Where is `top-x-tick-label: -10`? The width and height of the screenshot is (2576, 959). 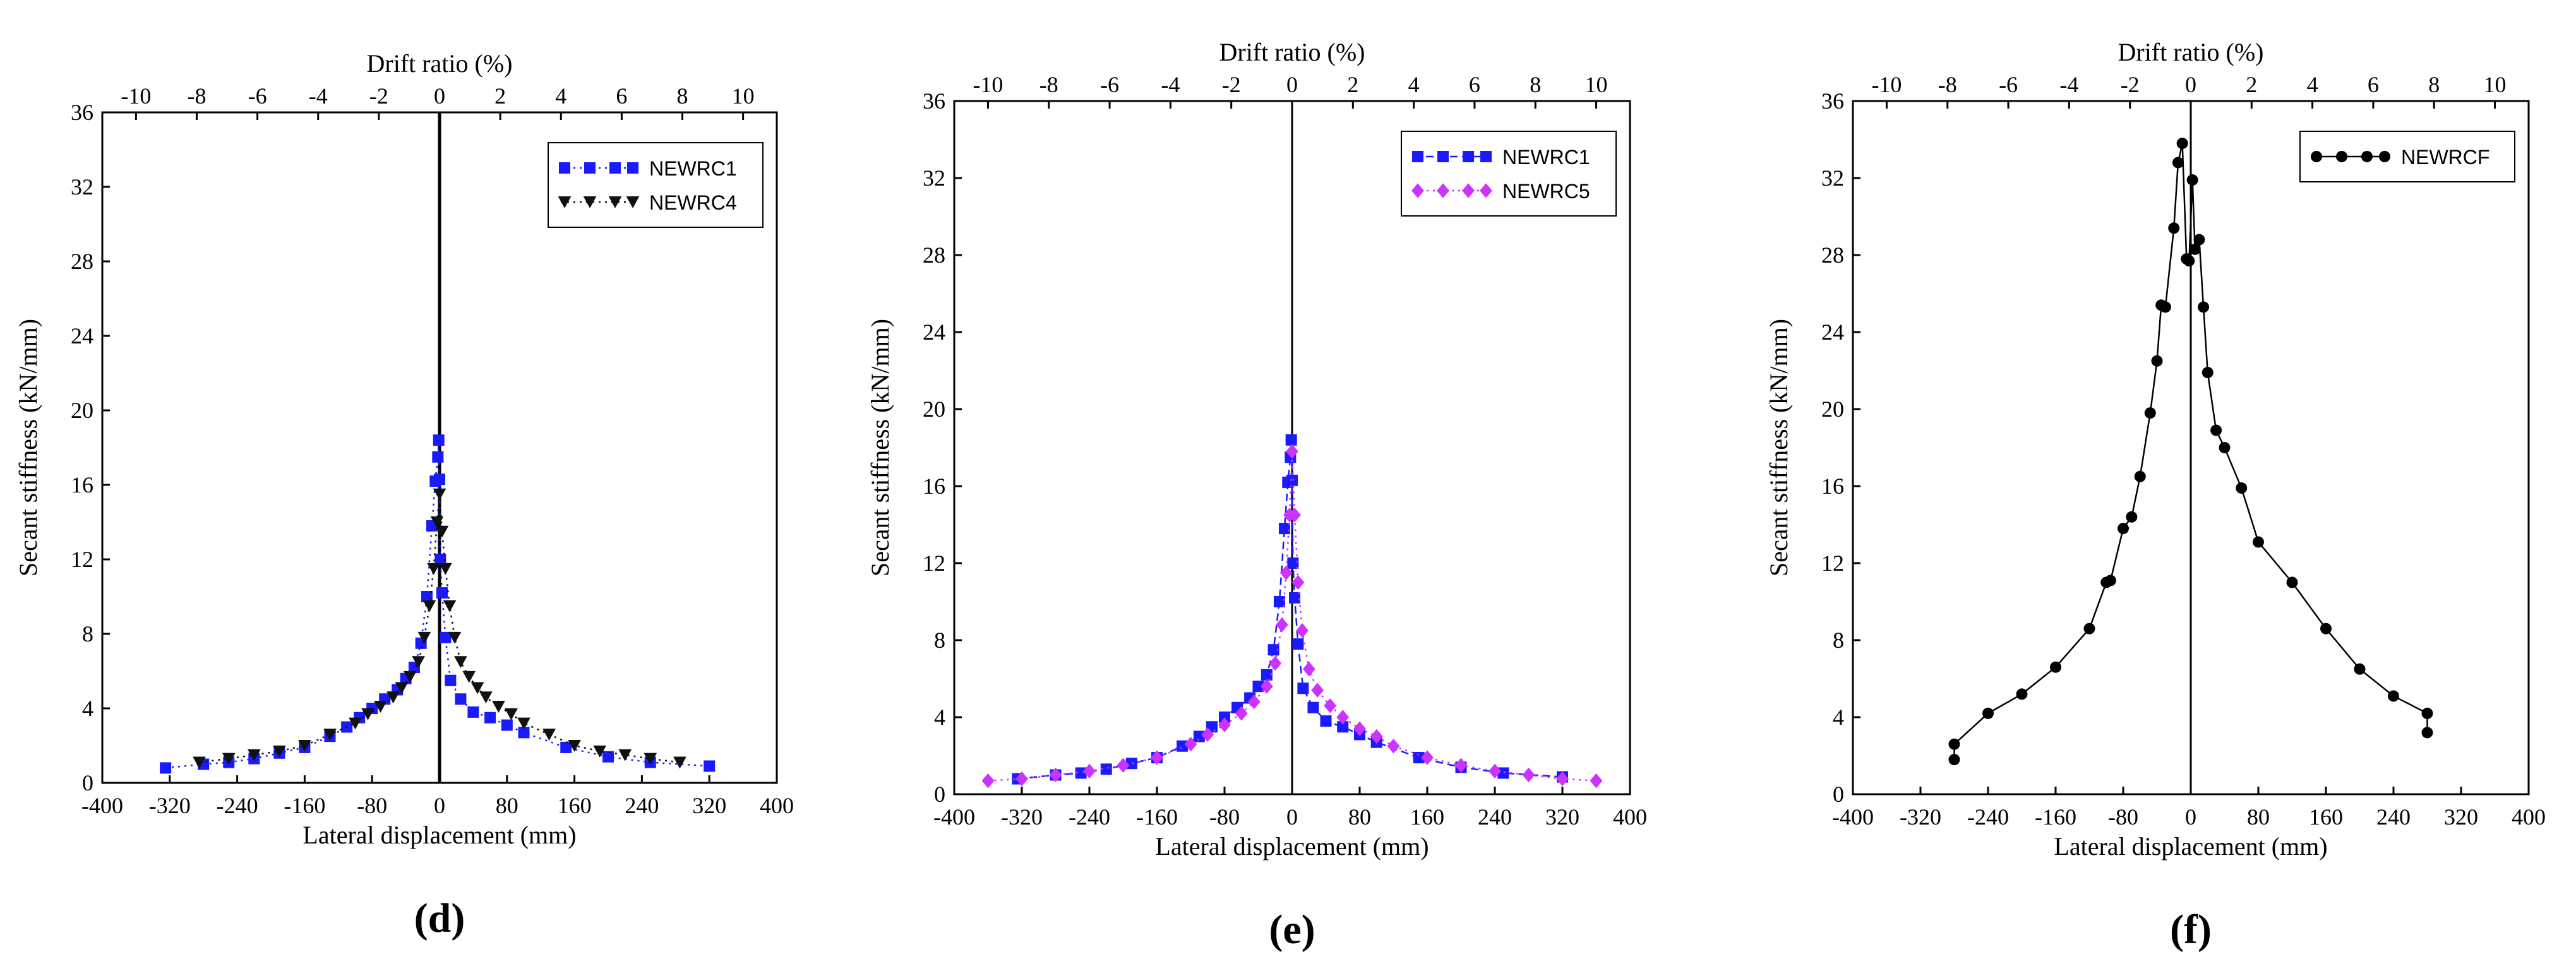
top-x-tick-label: -10 is located at coordinates (988, 84).